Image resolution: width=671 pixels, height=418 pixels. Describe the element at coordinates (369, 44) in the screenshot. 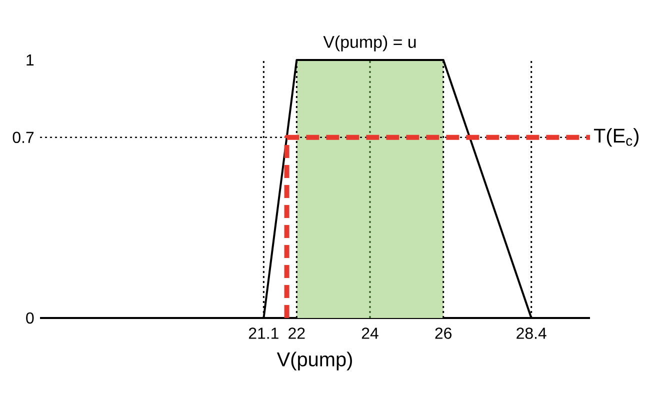

I see `band-label: V(pump) = u` at that location.